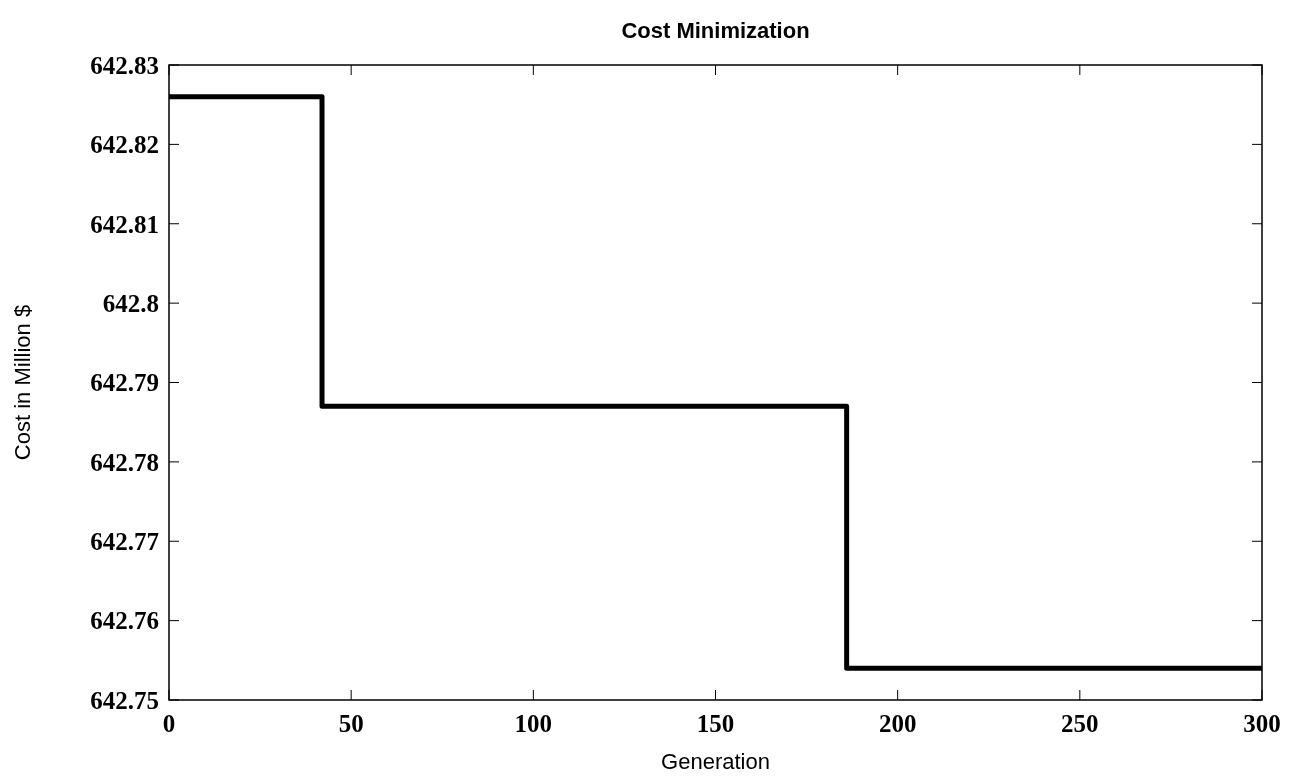 The height and width of the screenshot is (777, 1302). I want to click on y-tick-label: 642.83, so click(124, 65).